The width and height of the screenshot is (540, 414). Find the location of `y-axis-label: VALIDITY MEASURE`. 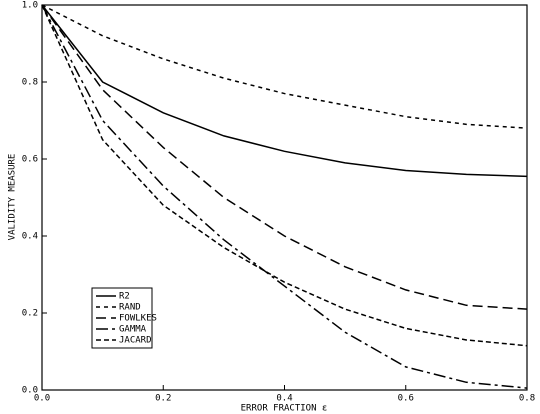

y-axis-label: VALIDITY MEASURE is located at coordinates (13, 197).